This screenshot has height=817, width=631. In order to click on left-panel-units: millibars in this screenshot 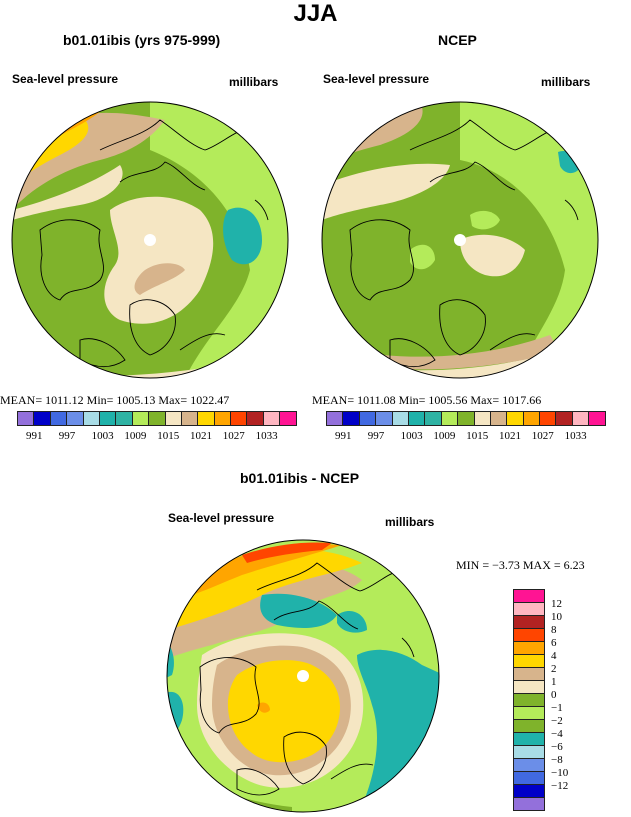, I will do `click(254, 82)`.